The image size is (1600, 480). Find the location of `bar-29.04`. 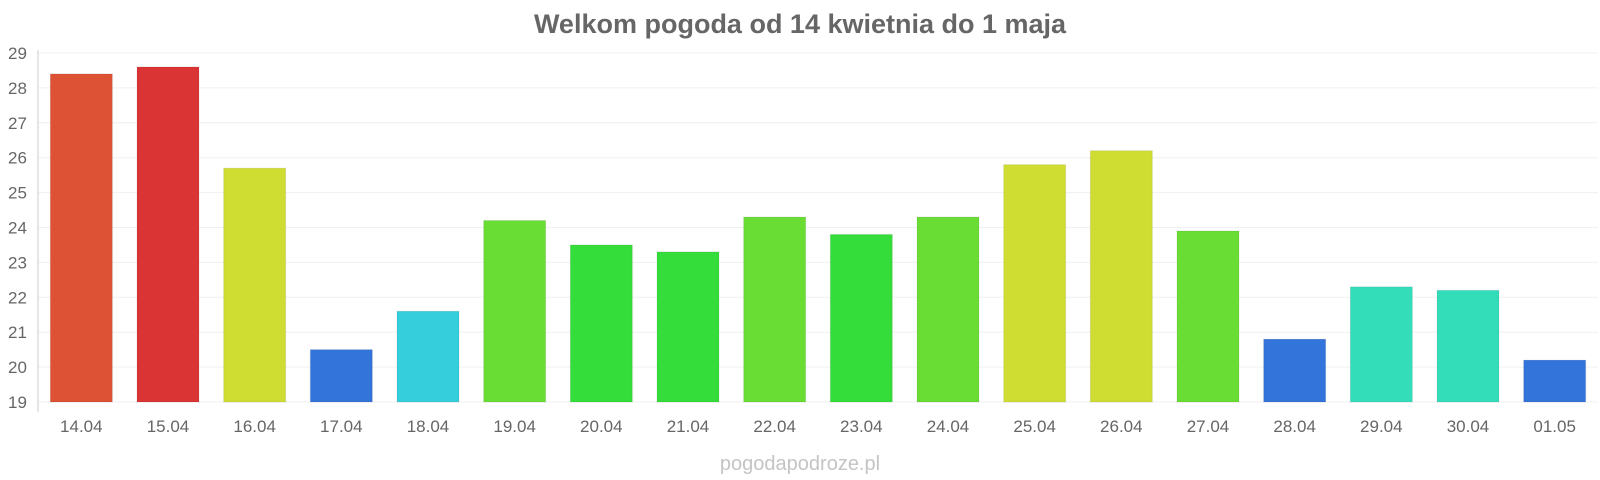

bar-29.04 is located at coordinates (1381, 344).